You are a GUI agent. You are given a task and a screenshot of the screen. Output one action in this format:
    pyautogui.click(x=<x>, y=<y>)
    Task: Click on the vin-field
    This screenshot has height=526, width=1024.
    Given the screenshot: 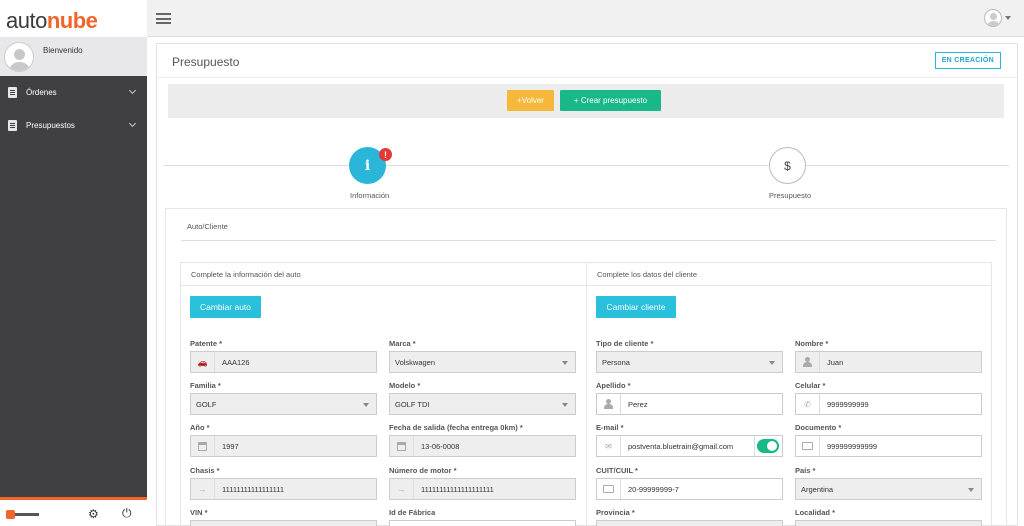 What is the action you would take?
    pyautogui.click(x=283, y=523)
    